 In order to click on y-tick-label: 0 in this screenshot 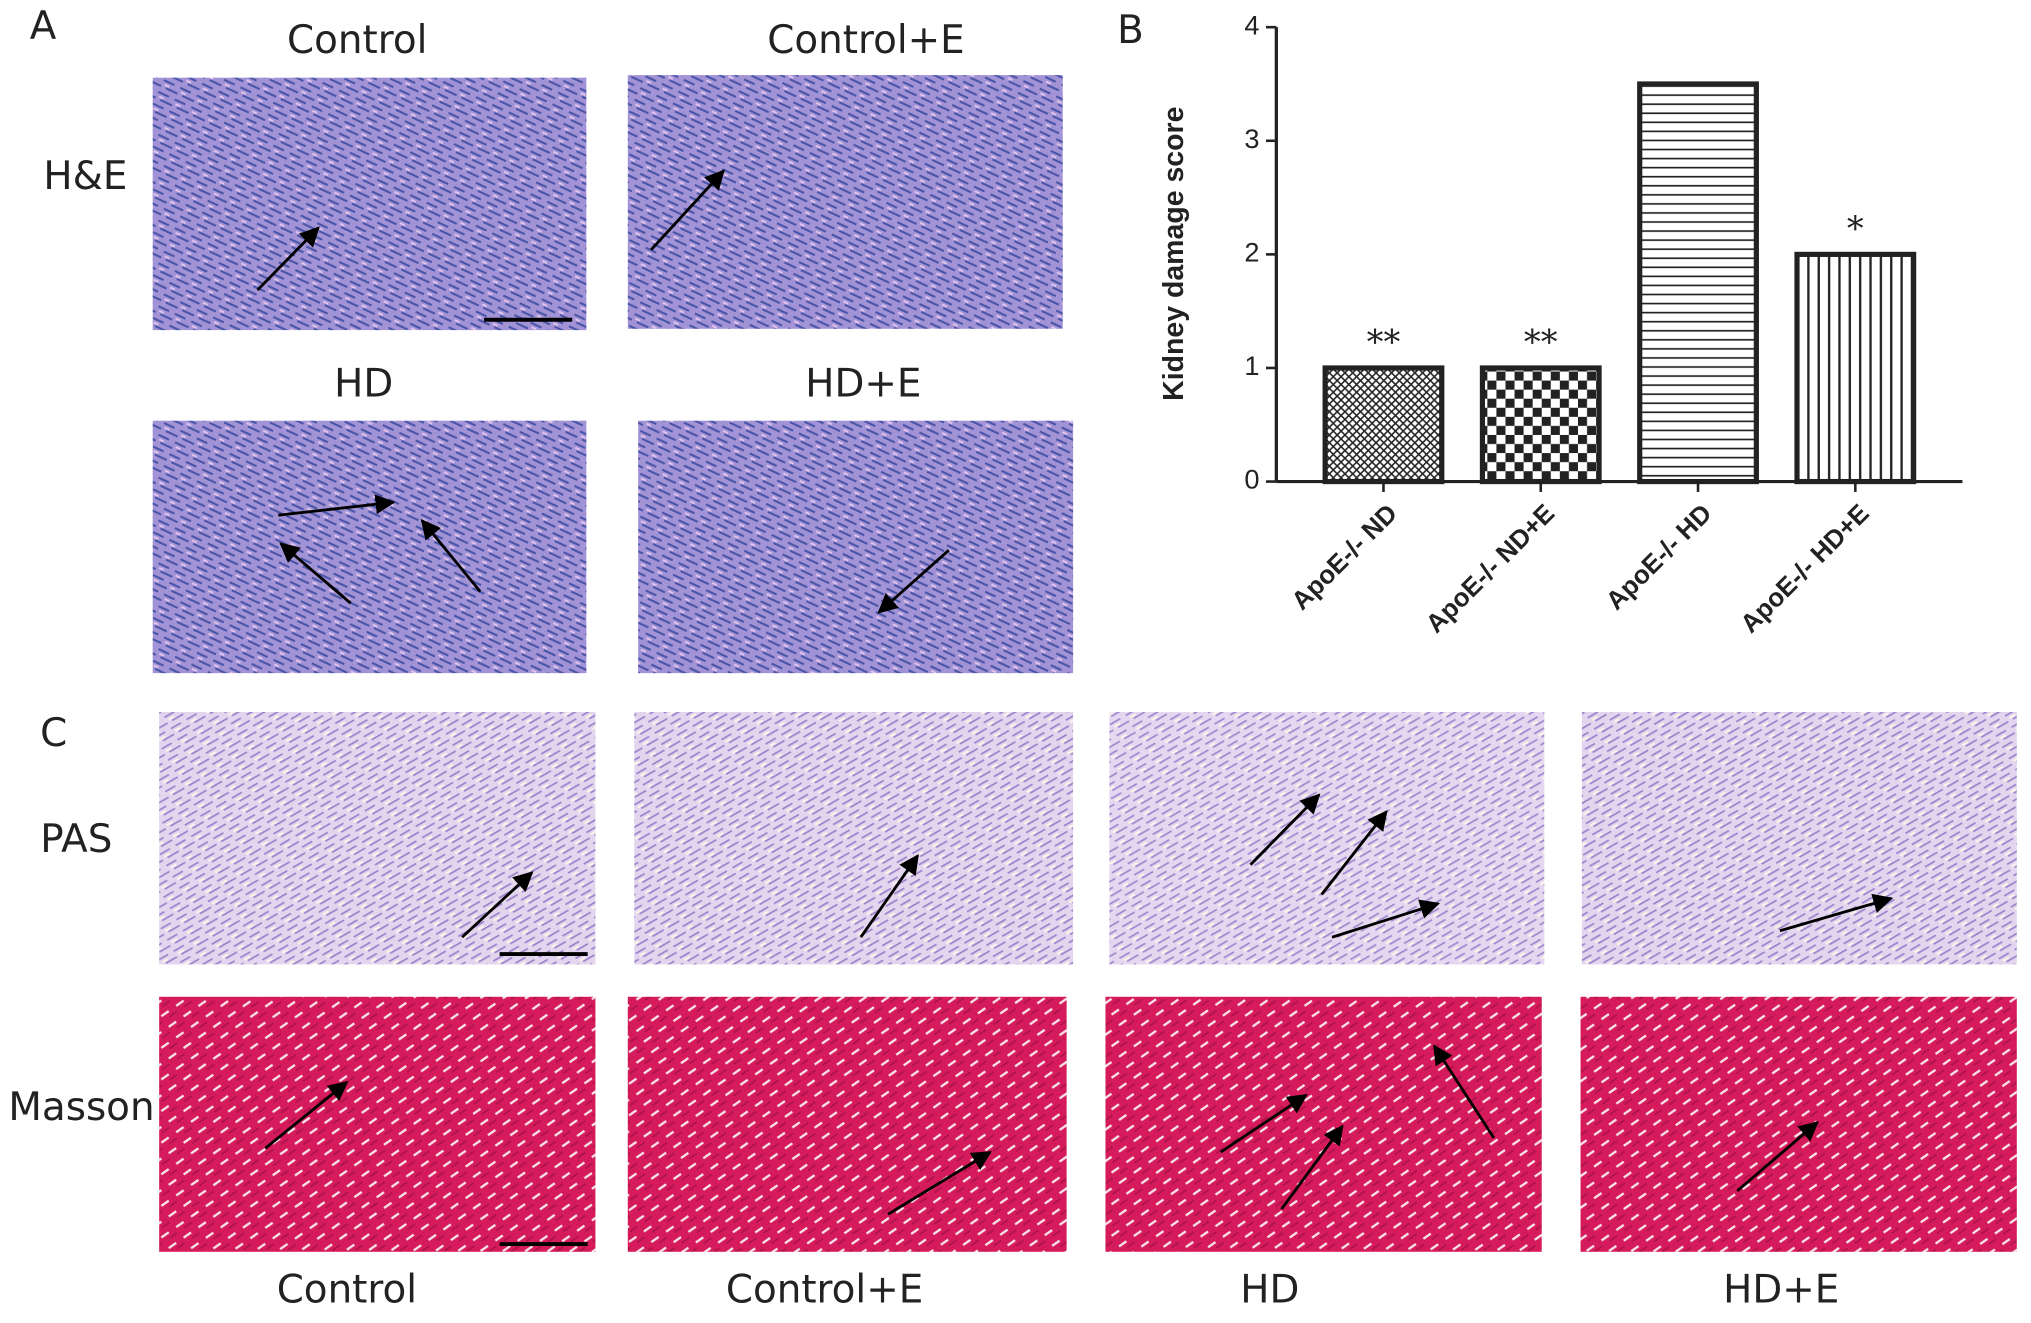, I will do `click(1251, 479)`.